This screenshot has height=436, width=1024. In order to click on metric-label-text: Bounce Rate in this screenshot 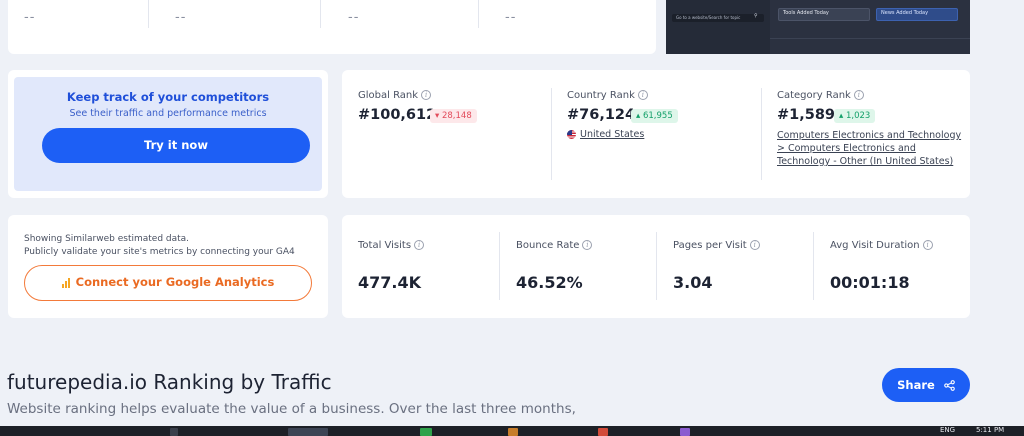, I will do `click(548, 245)`.